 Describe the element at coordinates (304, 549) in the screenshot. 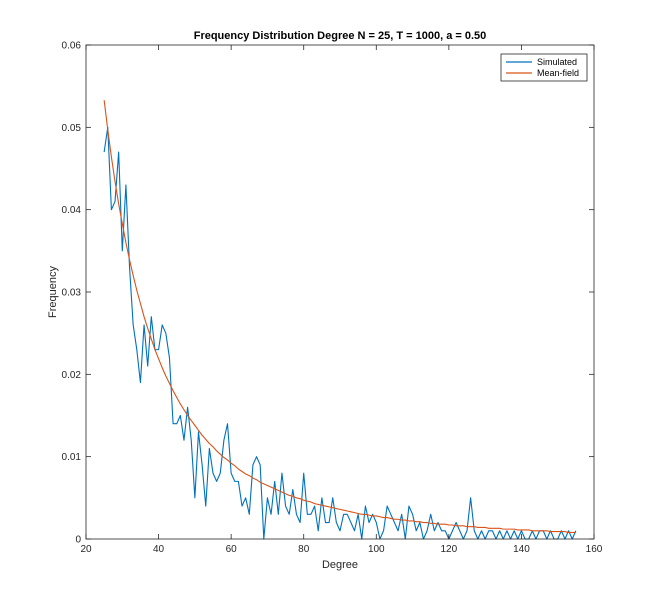

I see `x-tick-label: 80` at that location.